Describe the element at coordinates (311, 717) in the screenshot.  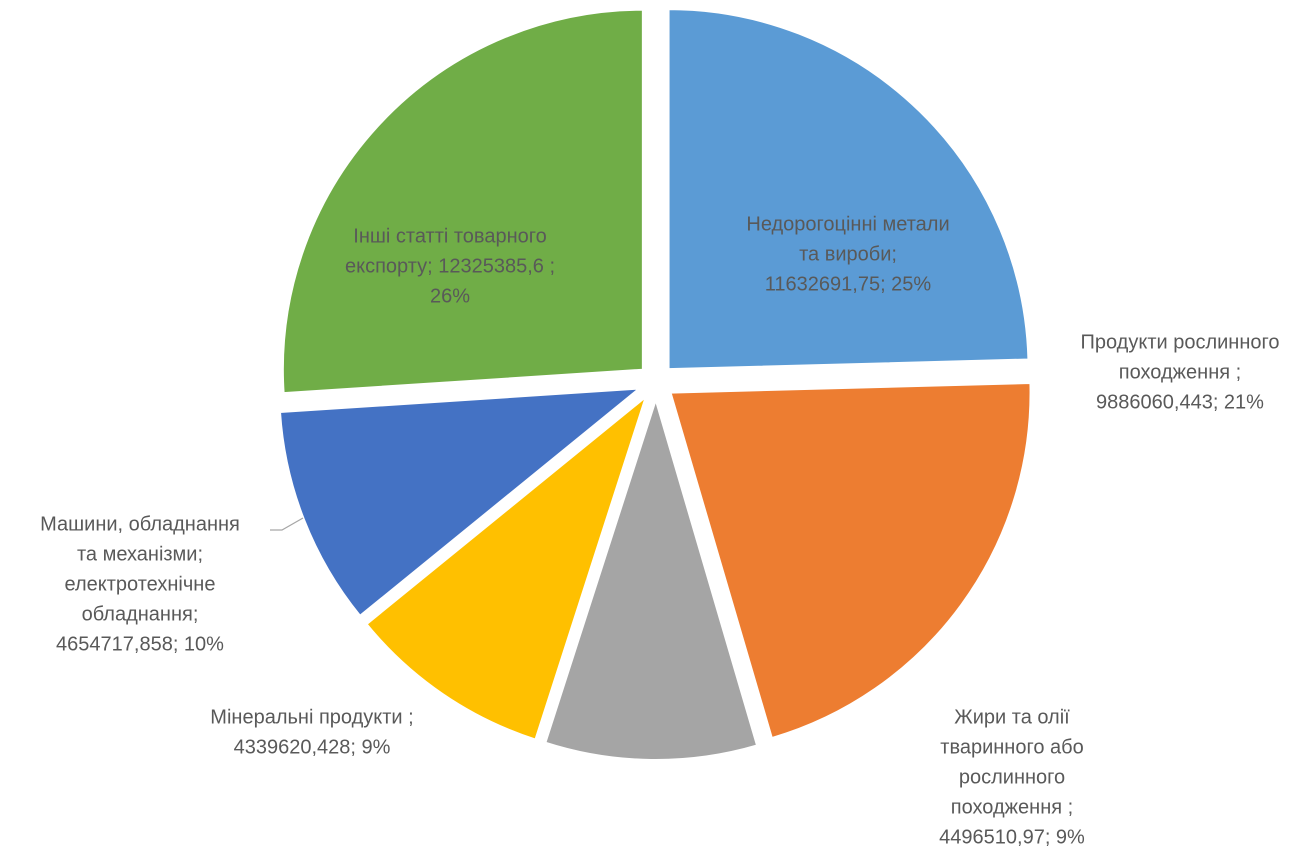
I see `data-label: Мінеральні продукти ;` at that location.